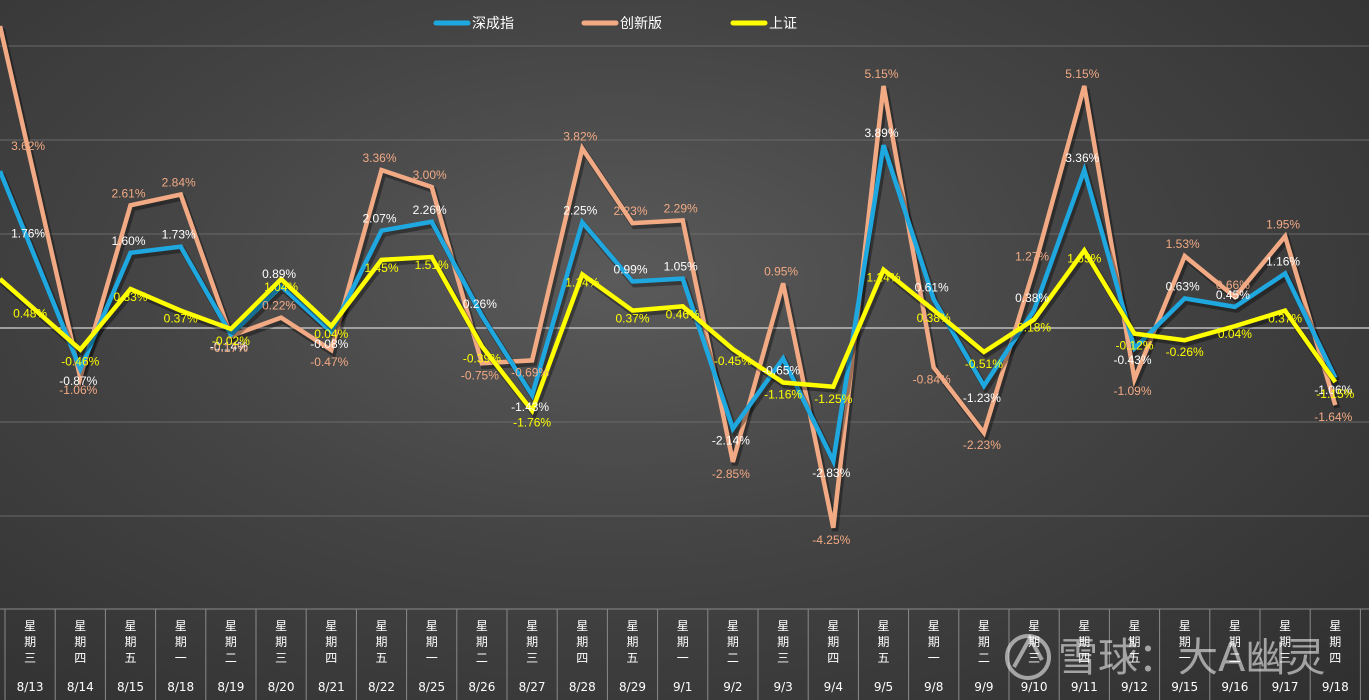 This screenshot has width=1369, height=700. Describe the element at coordinates (80, 687) in the screenshot. I see `date-label: 8/14` at that location.